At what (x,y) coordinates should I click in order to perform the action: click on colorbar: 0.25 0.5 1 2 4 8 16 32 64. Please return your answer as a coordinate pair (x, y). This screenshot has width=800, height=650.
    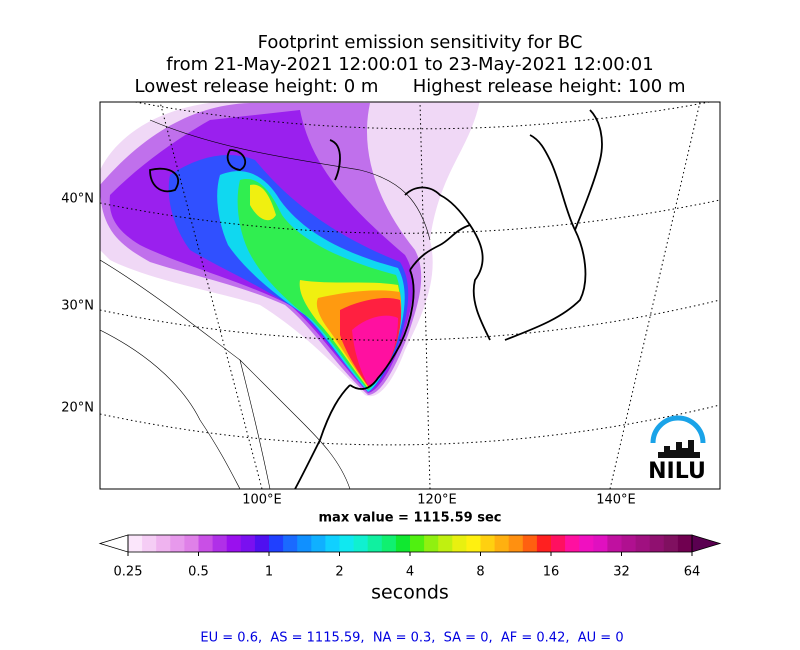
    Looking at the image, I should click on (410, 557).